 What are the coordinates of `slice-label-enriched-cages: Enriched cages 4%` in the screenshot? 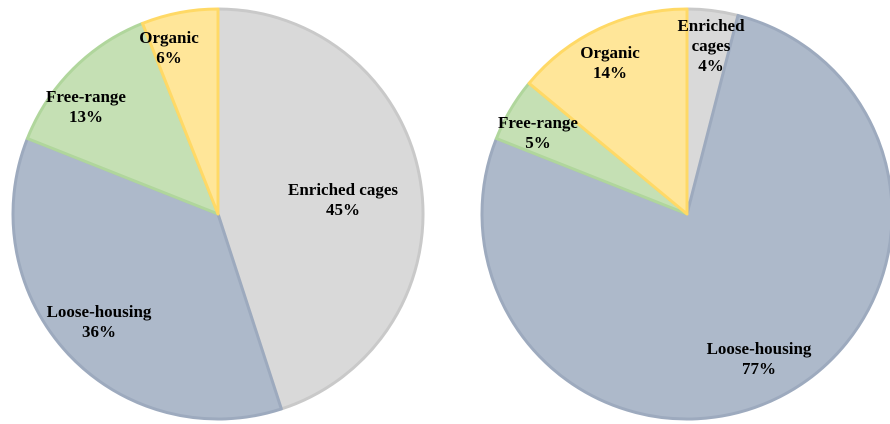 It's located at (711, 45).